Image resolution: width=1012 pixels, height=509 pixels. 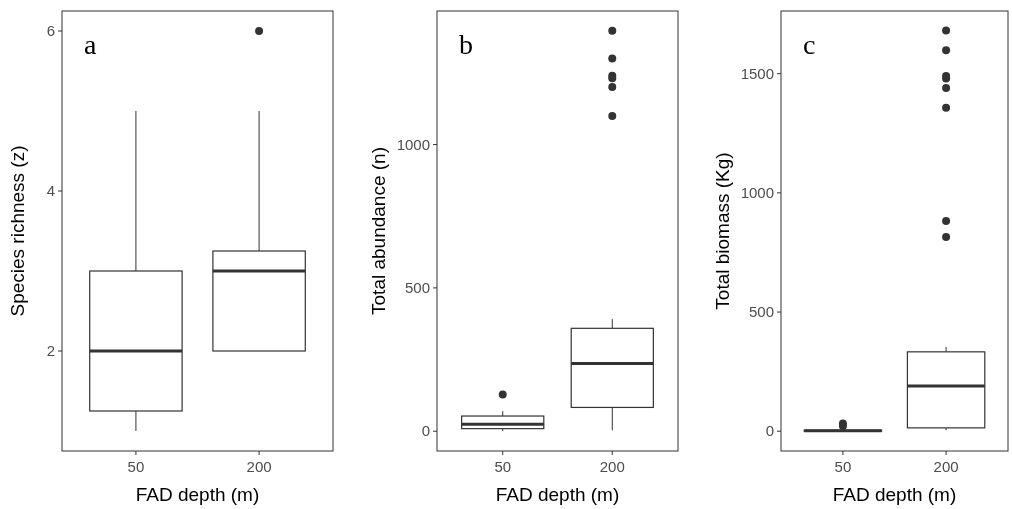 What do you see at coordinates (90, 44) in the screenshot?
I see `annotation: a` at bounding box center [90, 44].